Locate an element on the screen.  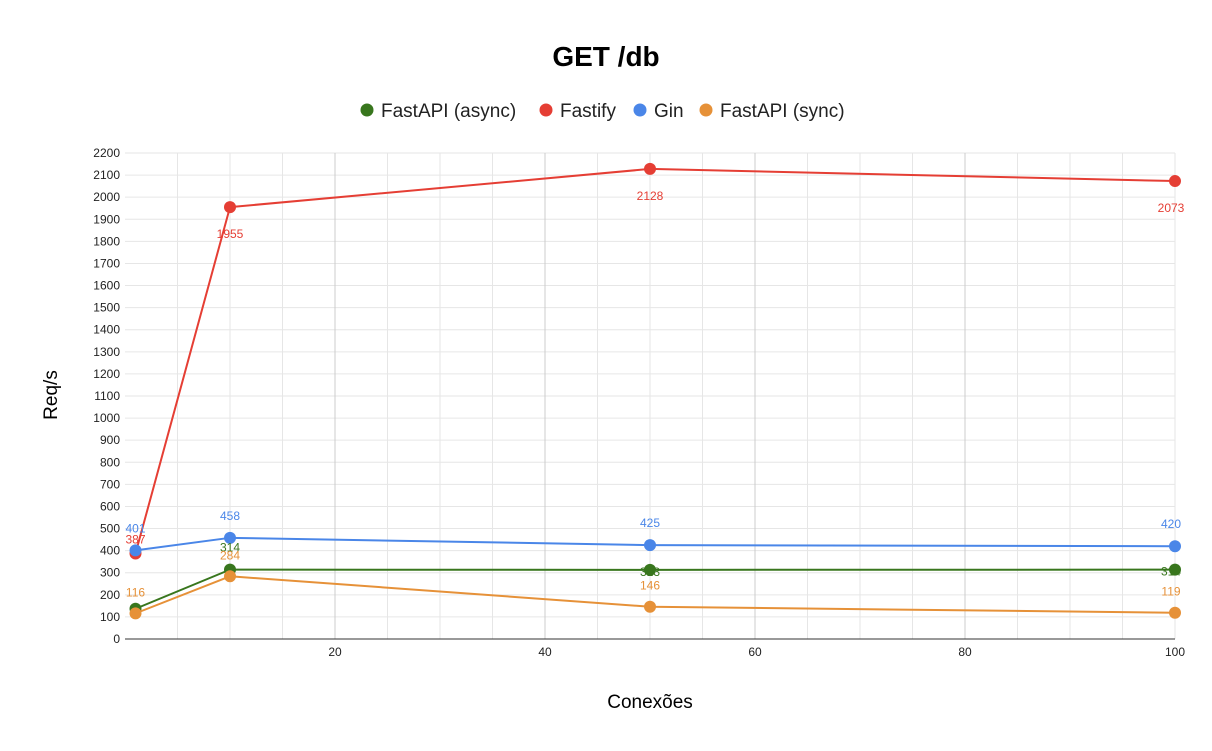
series-gin is located at coordinates (655, 544).